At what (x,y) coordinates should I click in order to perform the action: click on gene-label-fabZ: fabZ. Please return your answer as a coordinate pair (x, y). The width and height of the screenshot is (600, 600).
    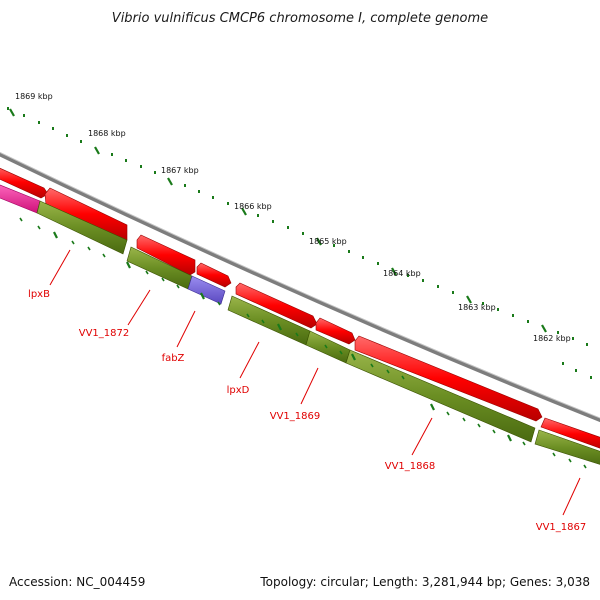
    Looking at the image, I should click on (173, 358).